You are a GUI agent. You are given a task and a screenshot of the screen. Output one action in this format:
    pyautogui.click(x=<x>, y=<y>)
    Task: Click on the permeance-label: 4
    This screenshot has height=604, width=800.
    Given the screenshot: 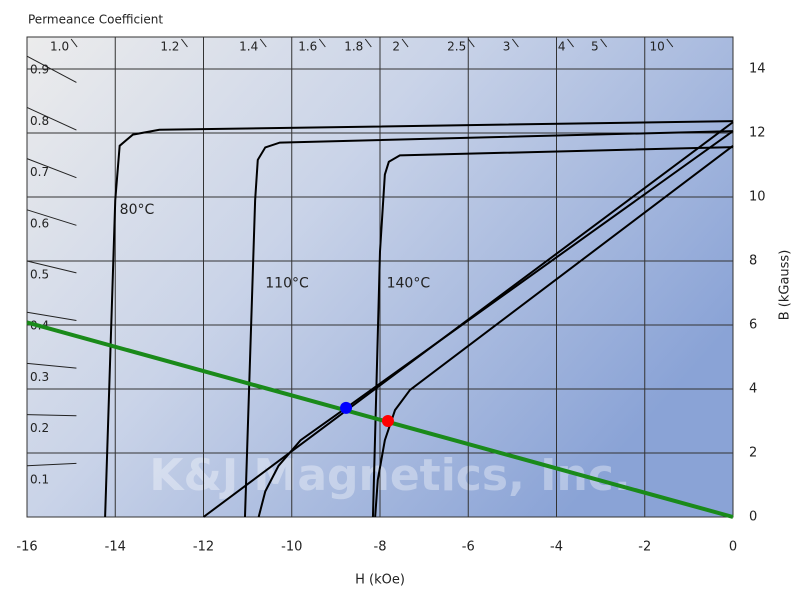 What is the action you would take?
    pyautogui.click(x=562, y=47)
    